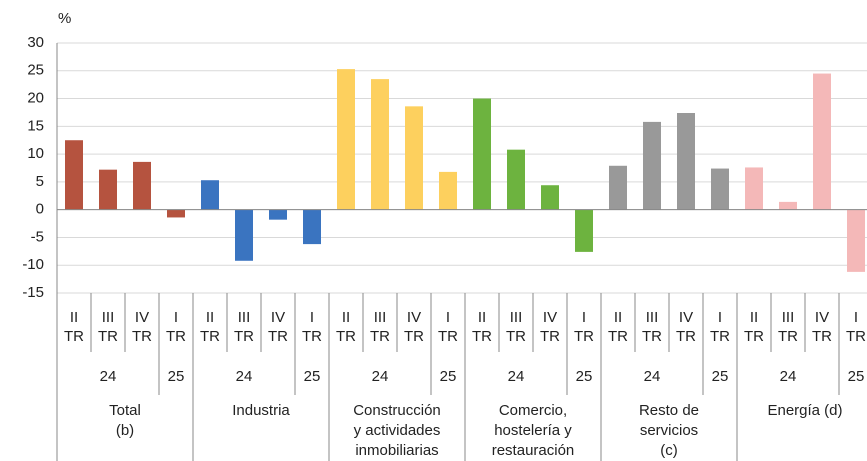  Describe the element at coordinates (261, 410) in the screenshot. I see `group-label: Industria` at that location.